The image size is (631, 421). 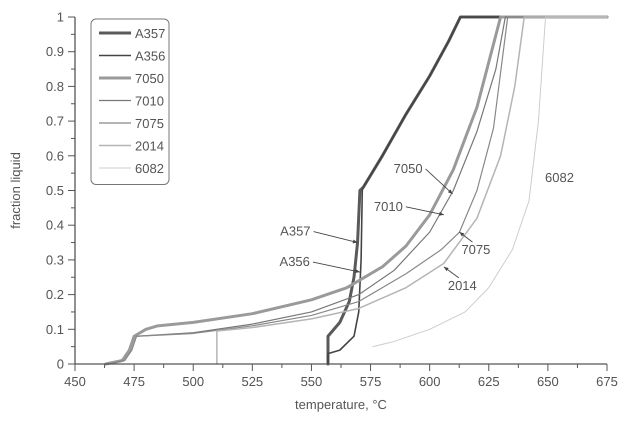 What do you see at coordinates (55, 329) in the screenshot?
I see `y-tick-label: 0.1` at bounding box center [55, 329].